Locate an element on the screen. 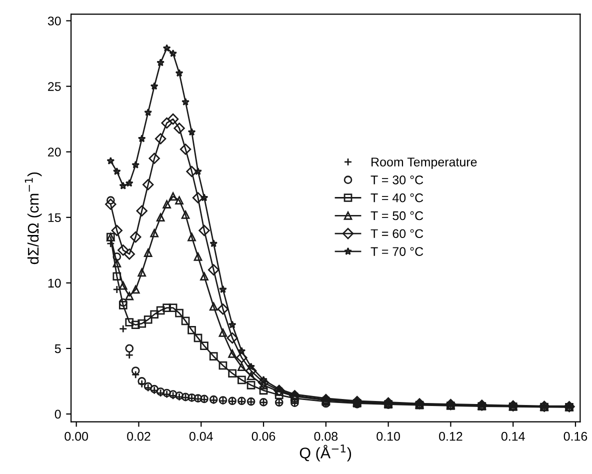 This screenshot has height=474, width=592. x-tick-label: 0.08 is located at coordinates (326, 436).